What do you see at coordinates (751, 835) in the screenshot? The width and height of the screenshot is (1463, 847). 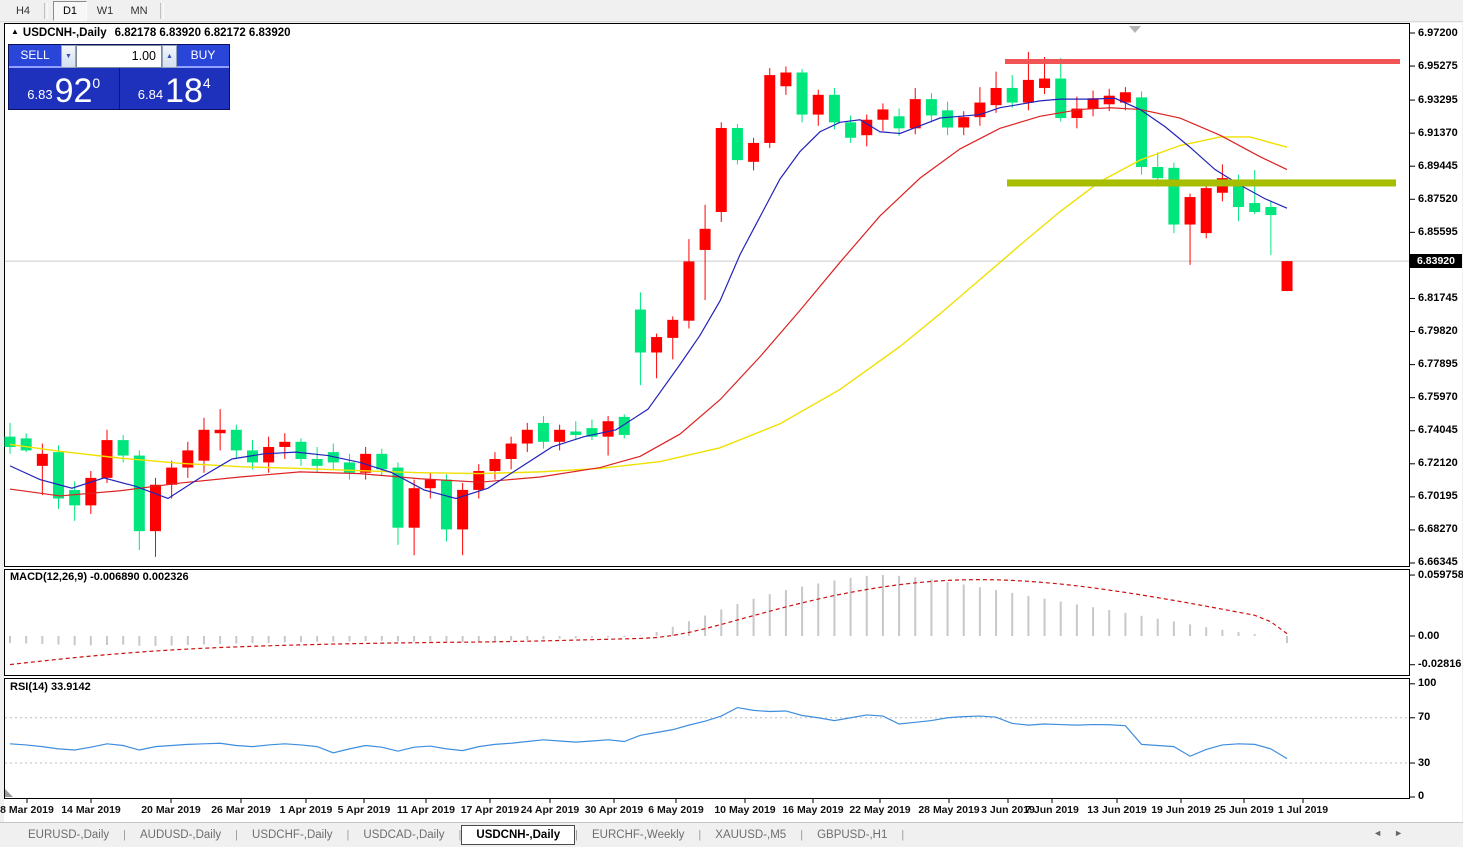 I see `chart-tab-xauusd-m5: XAUUSD-,M5` at bounding box center [751, 835].